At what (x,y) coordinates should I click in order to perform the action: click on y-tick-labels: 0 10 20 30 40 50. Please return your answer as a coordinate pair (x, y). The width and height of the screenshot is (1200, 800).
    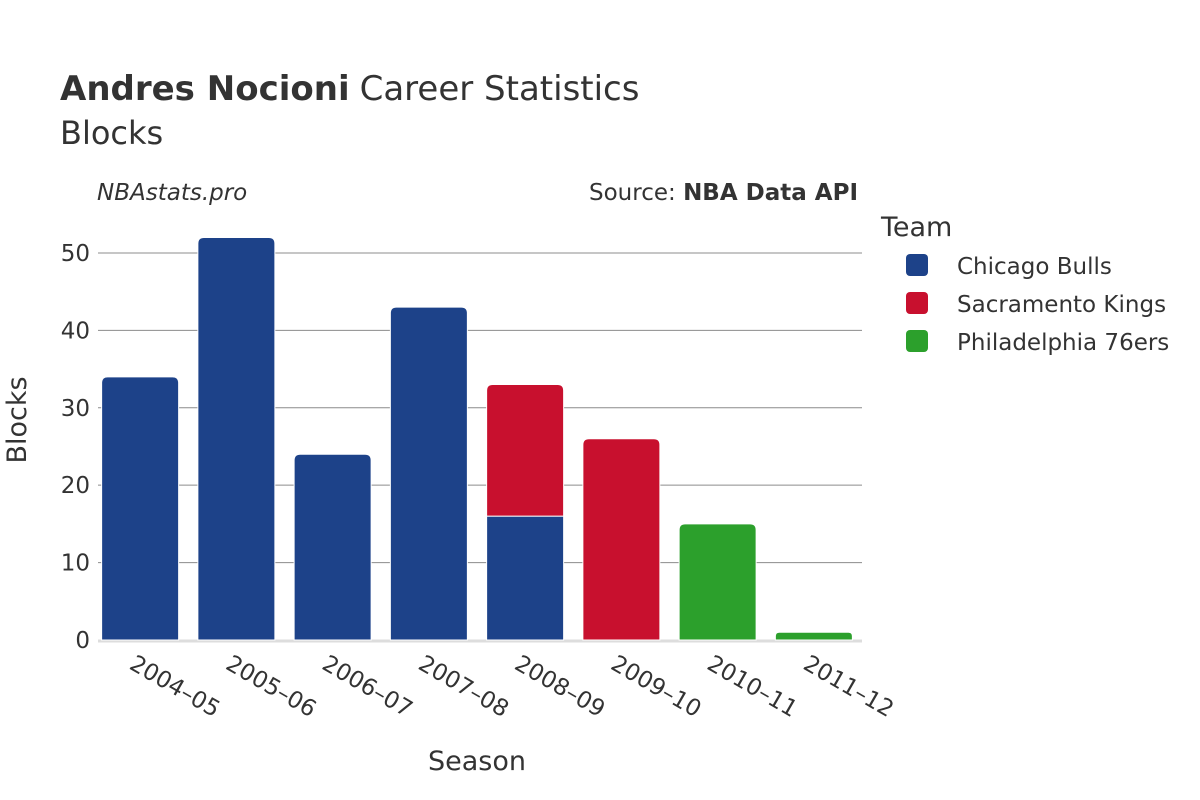
    Looking at the image, I should click on (75, 447).